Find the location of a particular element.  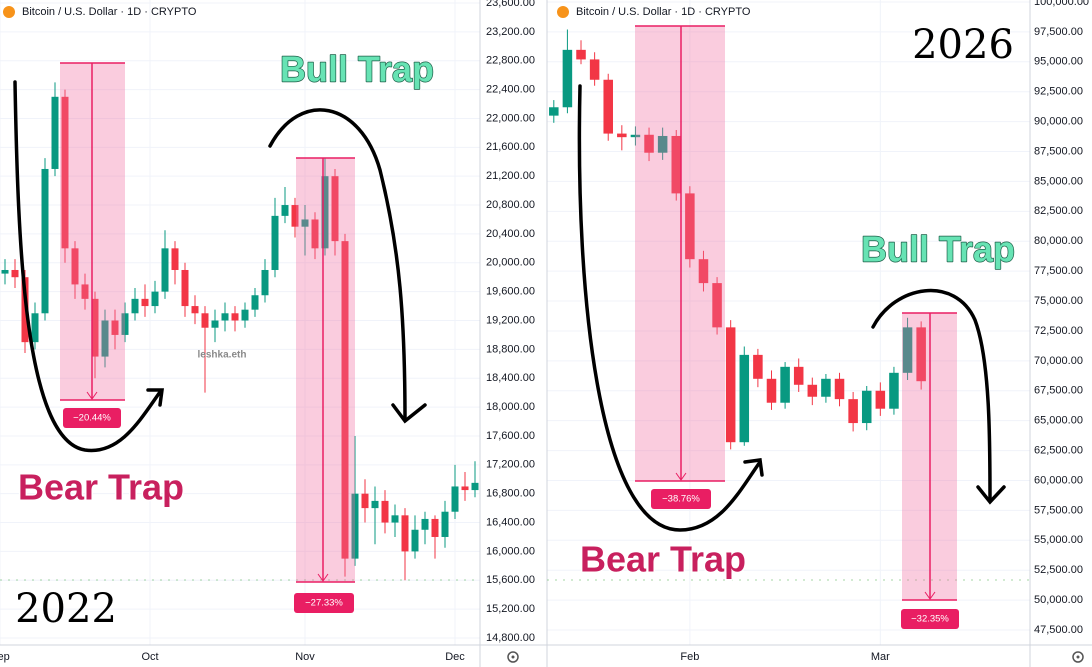

y-tick-label: 16,000.00 is located at coordinates (510, 551).